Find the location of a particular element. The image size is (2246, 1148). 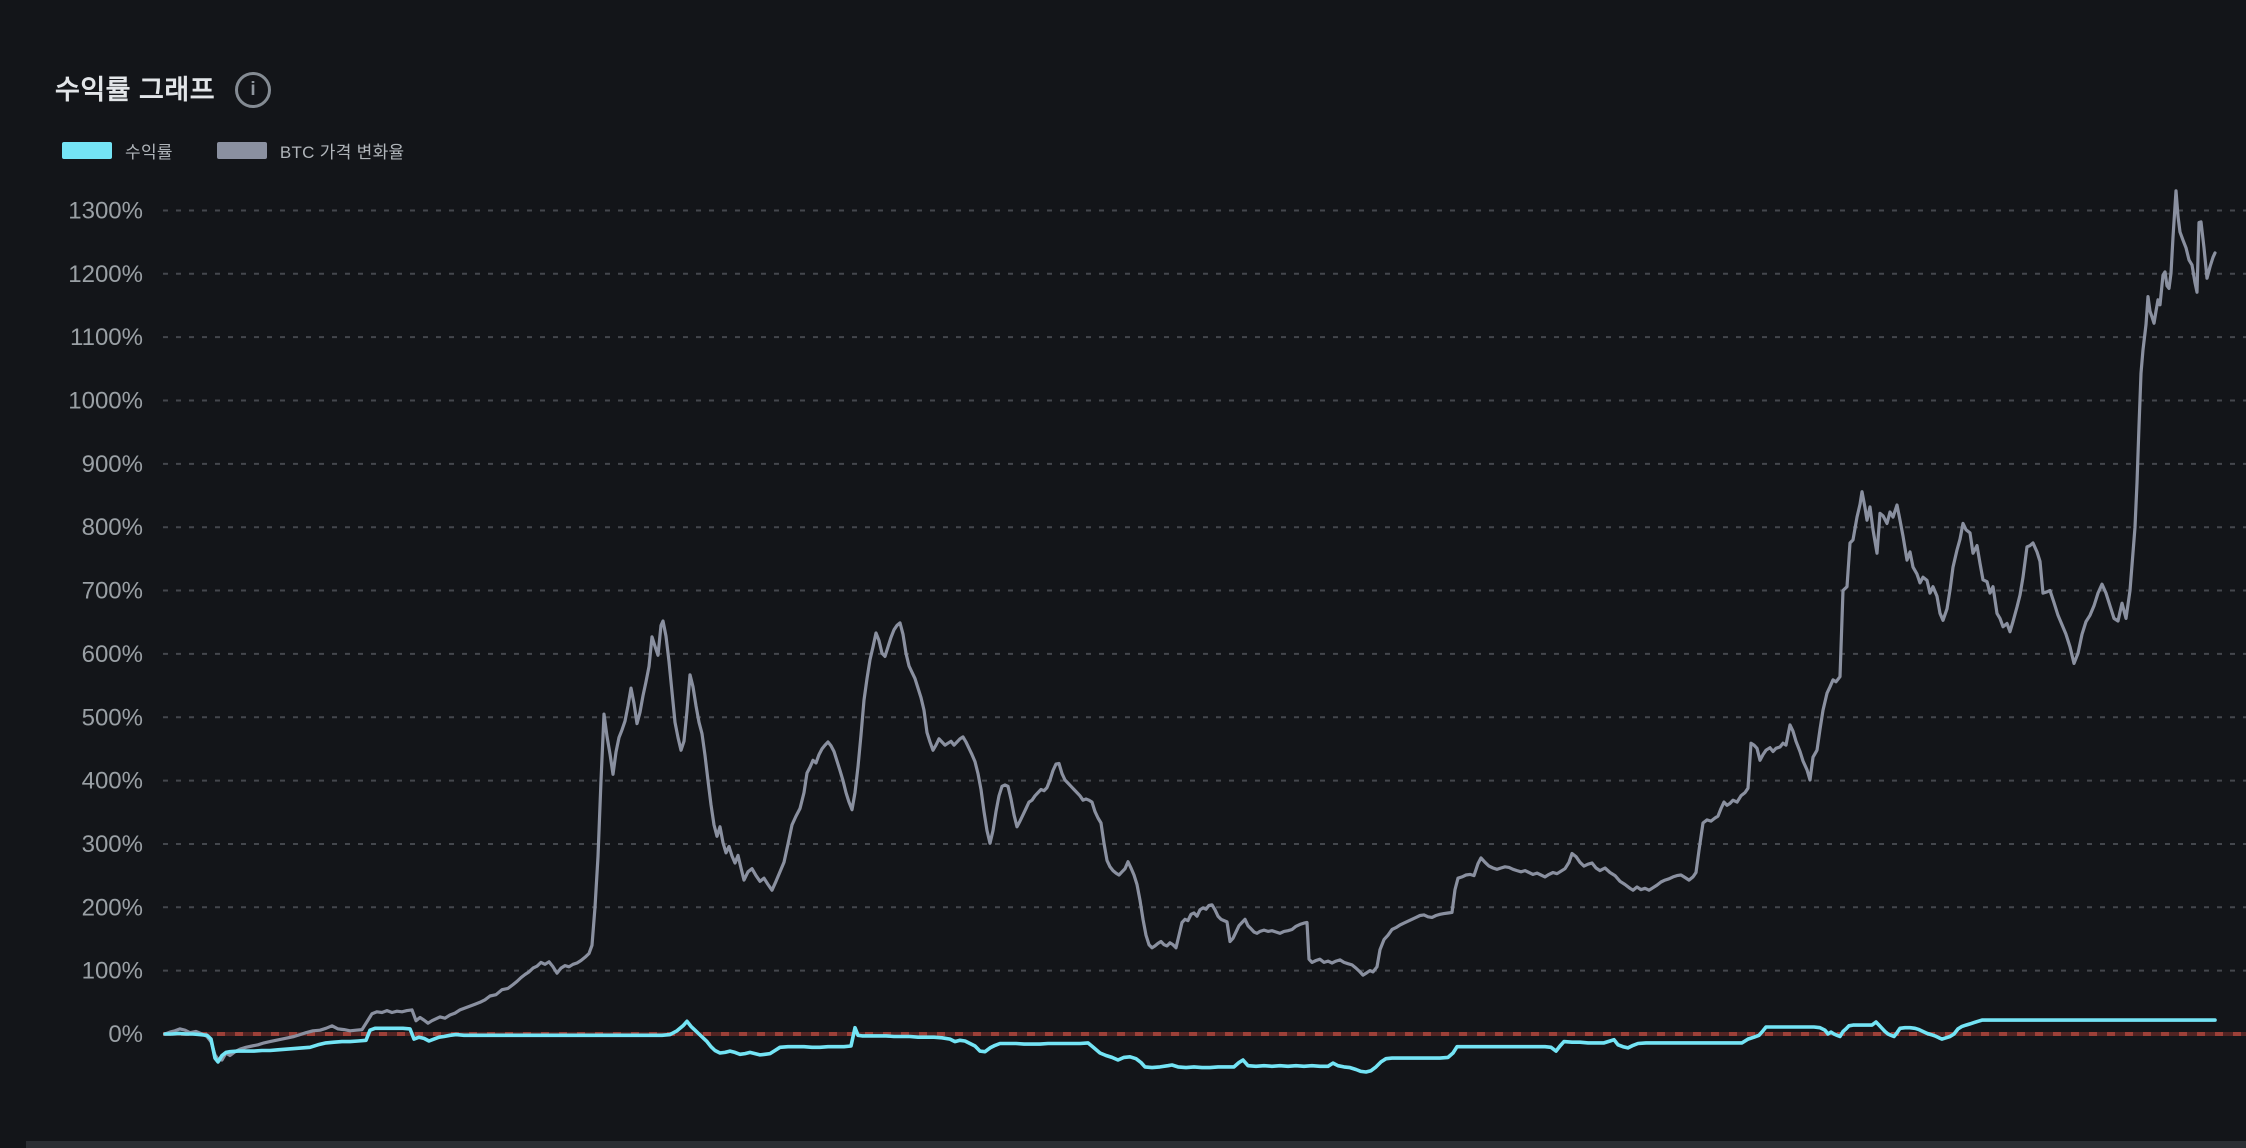

y-axis-tick-label: 1200% is located at coordinates (105, 274).